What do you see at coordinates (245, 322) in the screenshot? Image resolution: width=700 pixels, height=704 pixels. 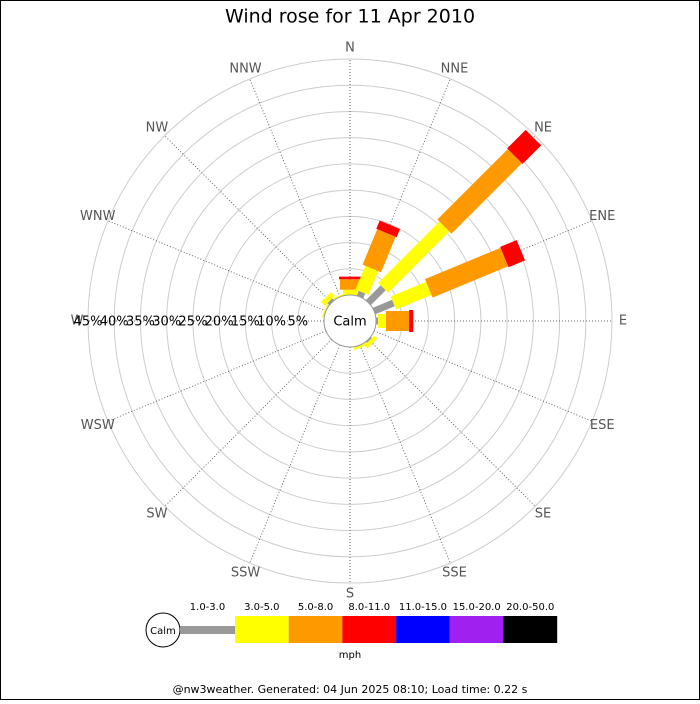 I see `r-tick-label: 15%` at bounding box center [245, 322].